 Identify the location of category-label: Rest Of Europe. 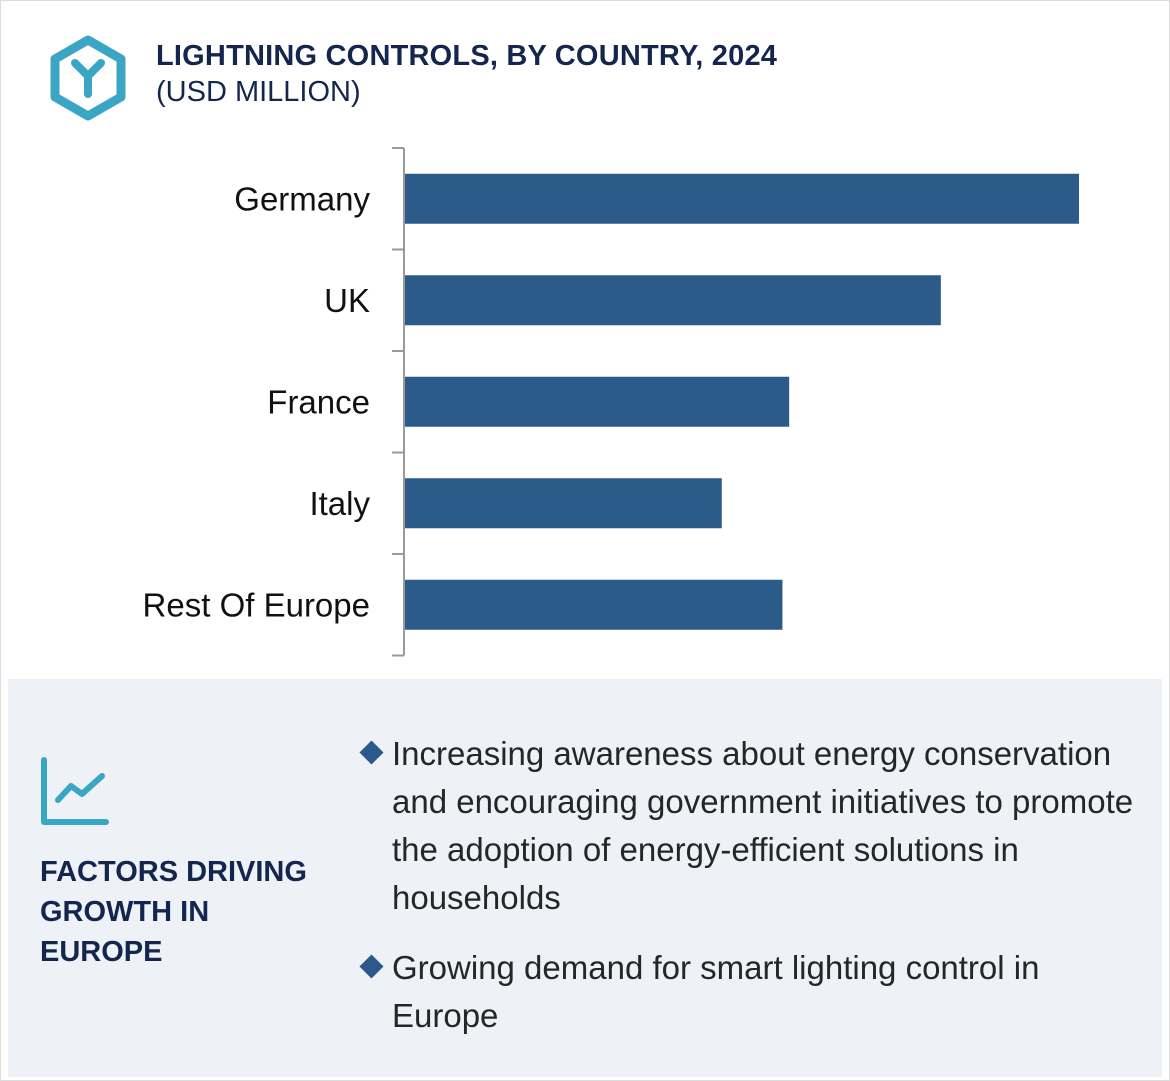
(256, 604).